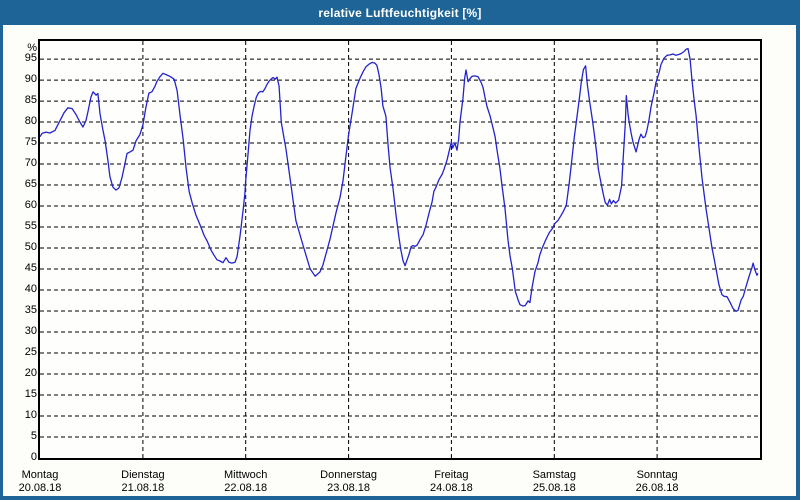  I want to click on y-tick-label: 80, so click(30, 121).